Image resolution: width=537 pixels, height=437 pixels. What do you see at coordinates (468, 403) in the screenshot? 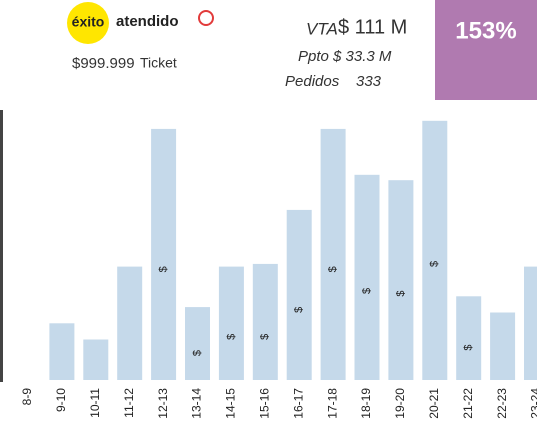
I see `x-tick-label: 21-22` at bounding box center [468, 403].